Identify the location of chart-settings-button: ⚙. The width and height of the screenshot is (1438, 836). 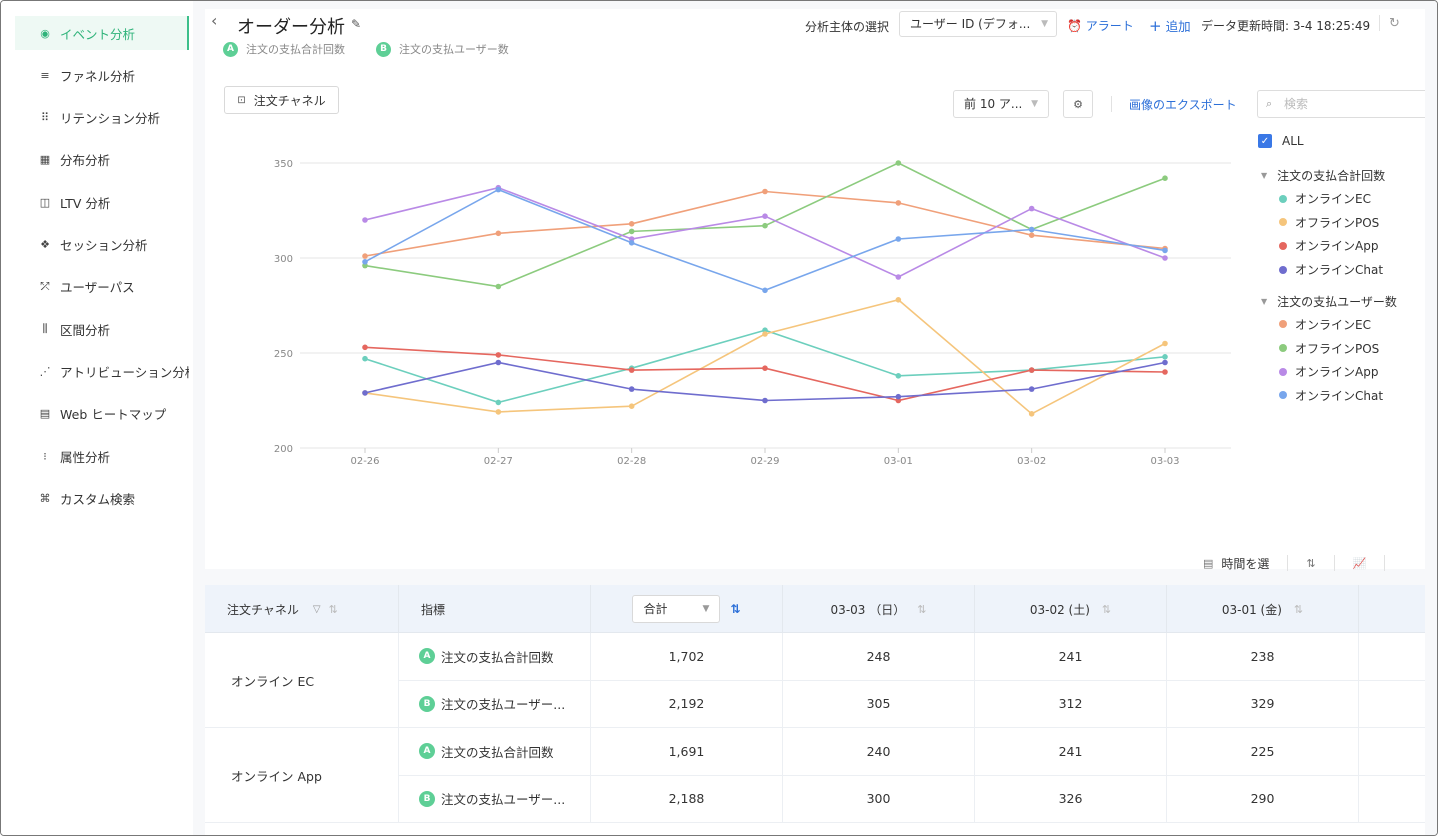
(1078, 104).